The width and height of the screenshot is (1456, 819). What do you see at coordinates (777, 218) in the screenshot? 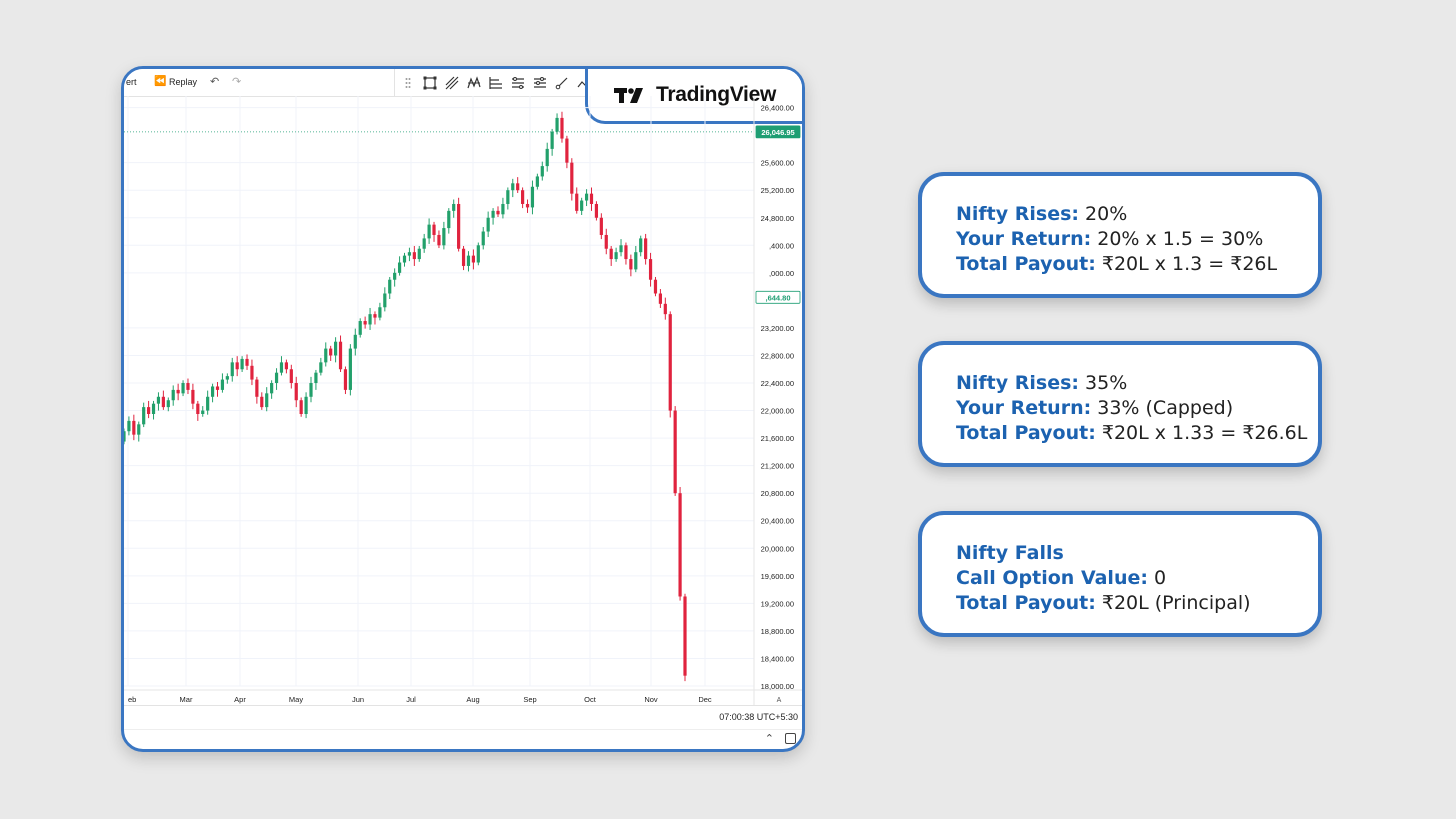
I see `y-tick-label: 24,800.00` at bounding box center [777, 218].